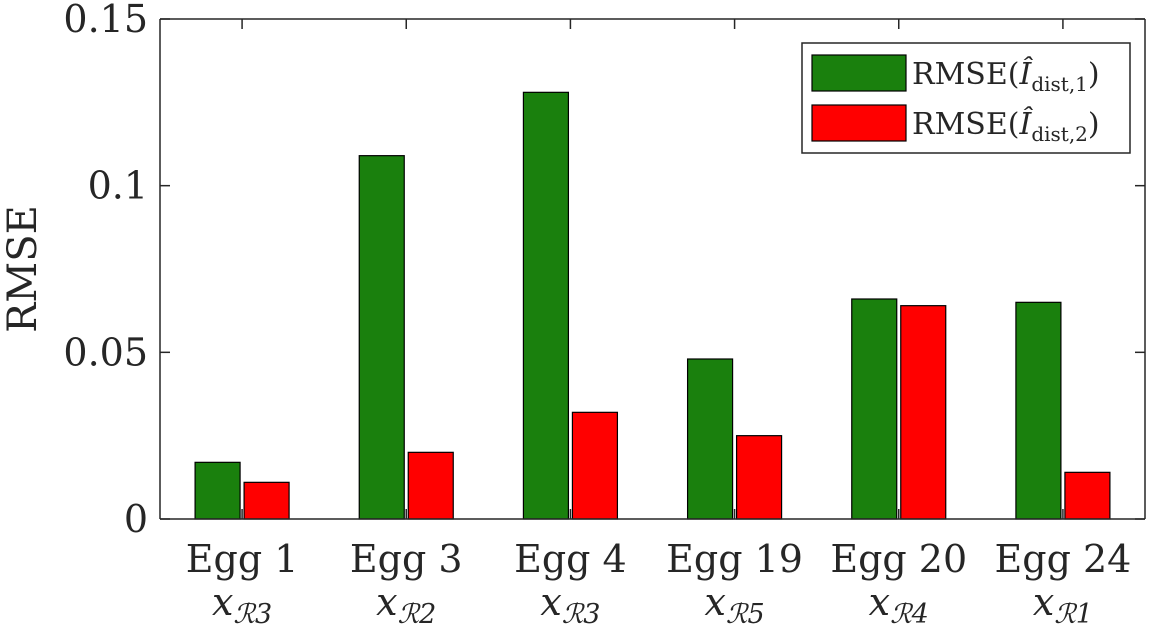 This screenshot has height=626, width=1163. I want to click on y-tick-label-4: 0.15, so click(105, 20).